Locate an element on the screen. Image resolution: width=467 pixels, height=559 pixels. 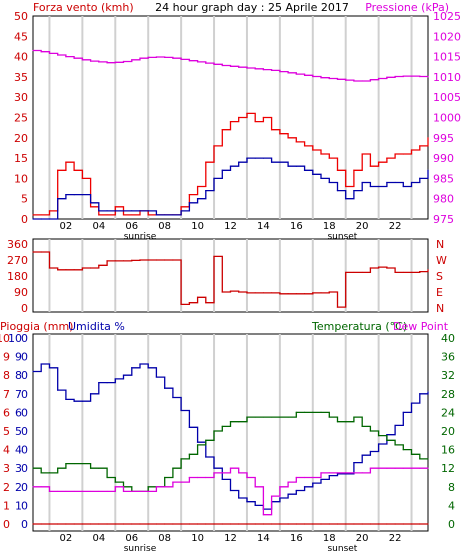
x-tick-label: 10 is located at coordinates (197, 226).